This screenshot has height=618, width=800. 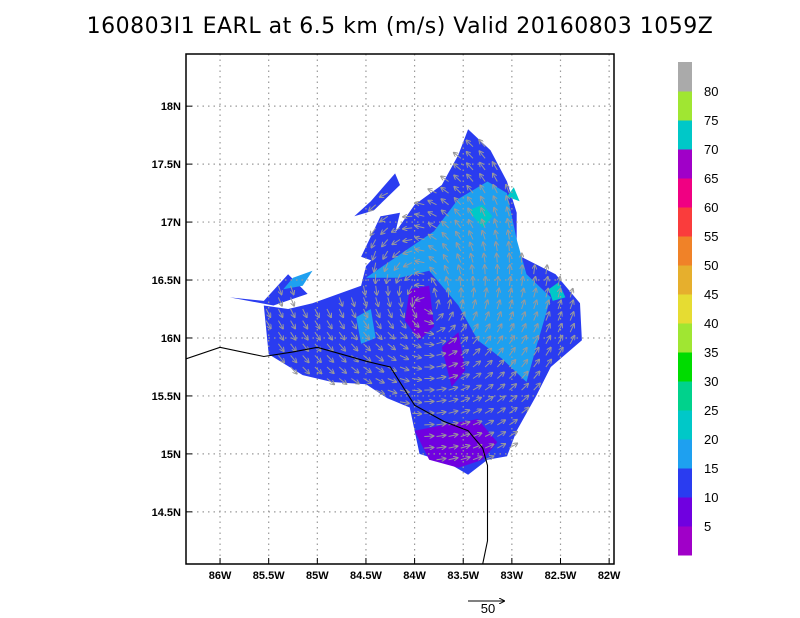 I want to click on y-tick-label: 18N, so click(x=171, y=107).